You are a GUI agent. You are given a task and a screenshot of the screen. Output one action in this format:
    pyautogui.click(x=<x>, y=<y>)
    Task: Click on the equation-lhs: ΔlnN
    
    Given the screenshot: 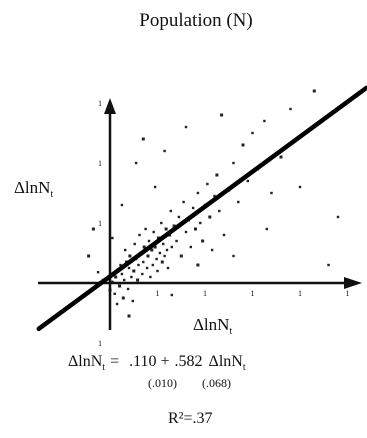 What is the action you would take?
    pyautogui.click(x=85, y=361)
    